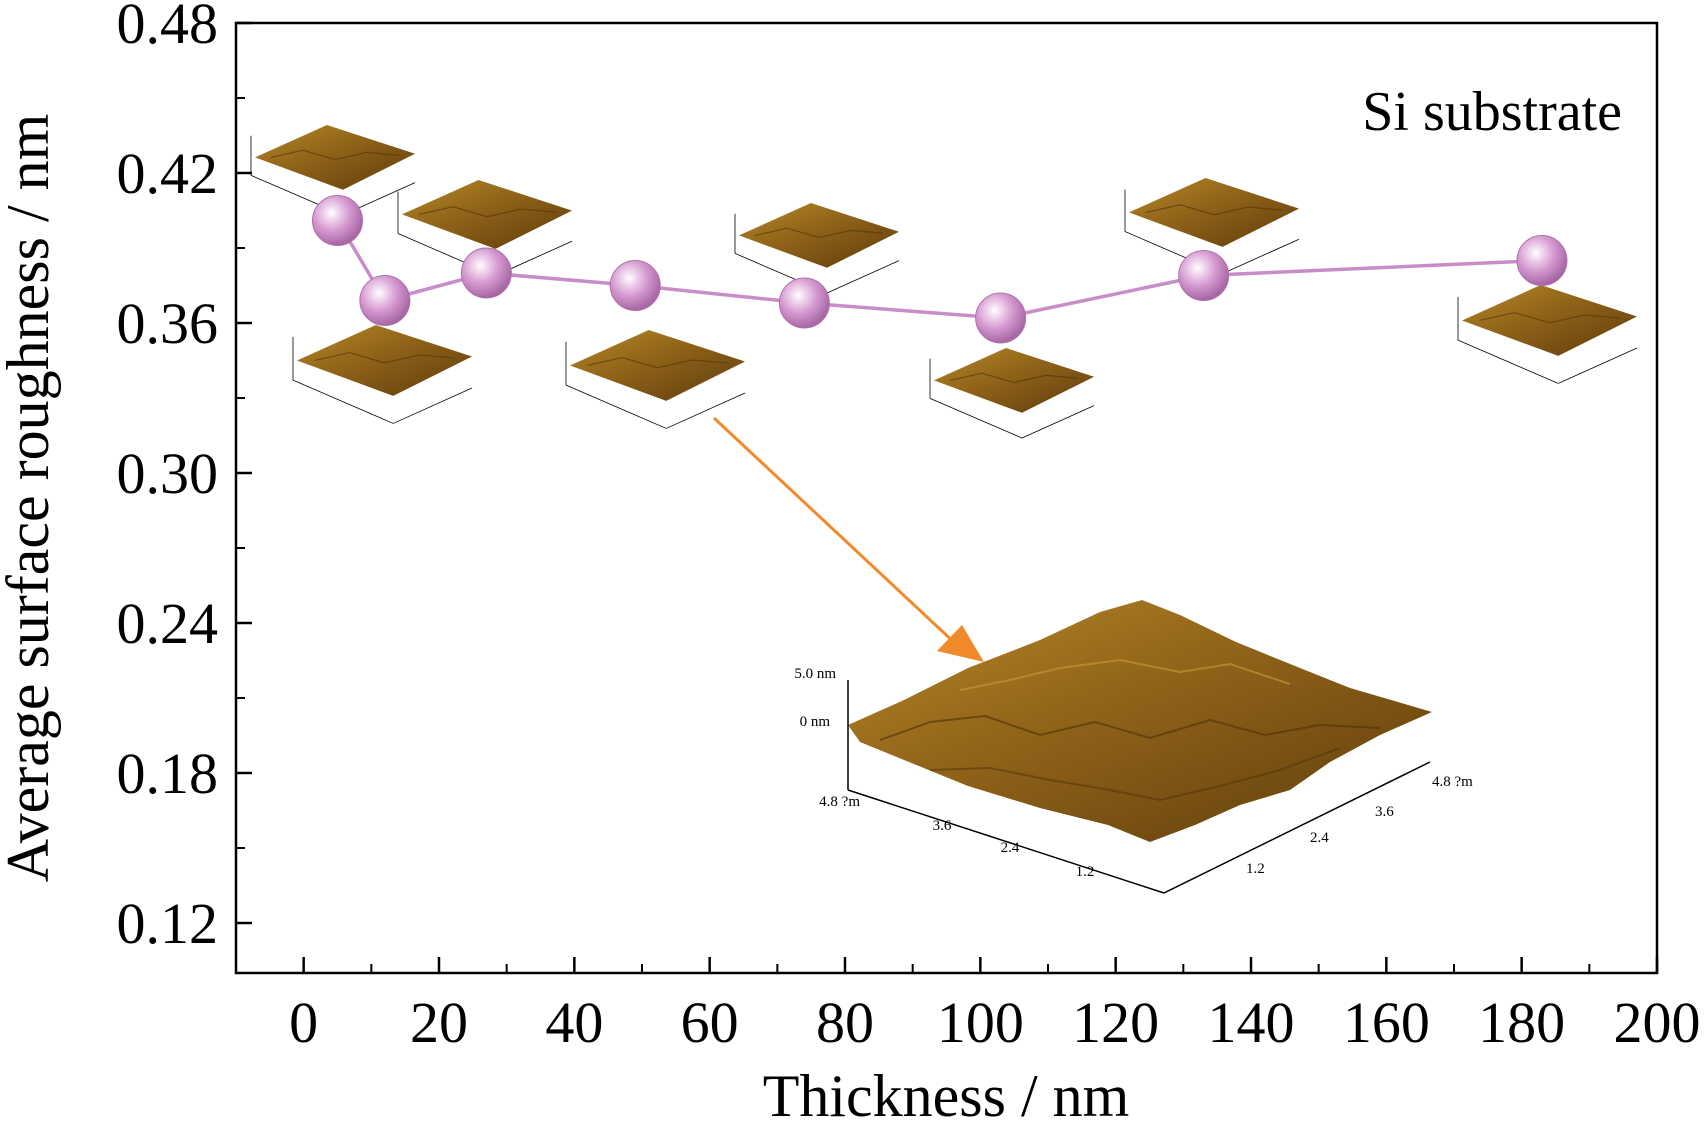 This screenshot has width=1704, height=1129. I want to click on afm-large-zero-label: 0 nm, so click(815, 722).